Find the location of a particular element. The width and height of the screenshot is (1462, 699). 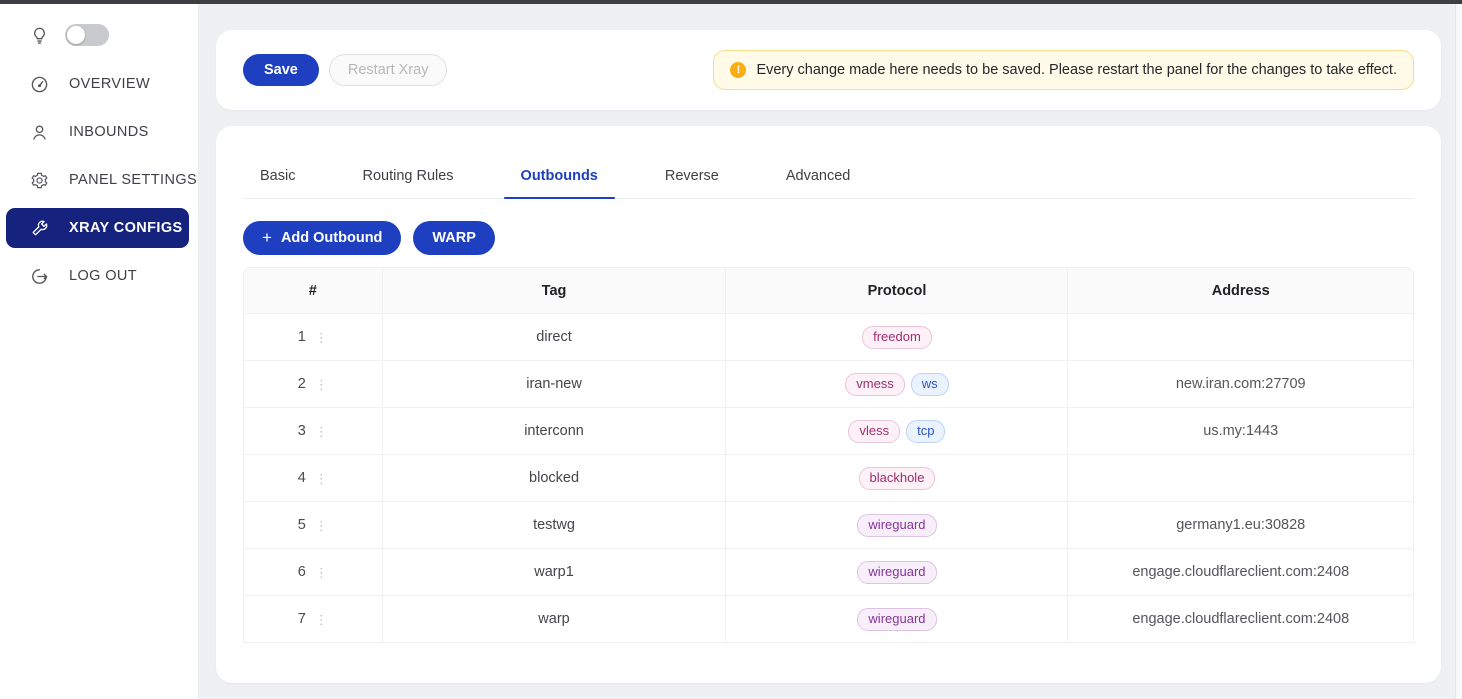

table-row: 2 ⋮ iran-new vmess ws new.iran.com:27709 is located at coordinates (828, 384).